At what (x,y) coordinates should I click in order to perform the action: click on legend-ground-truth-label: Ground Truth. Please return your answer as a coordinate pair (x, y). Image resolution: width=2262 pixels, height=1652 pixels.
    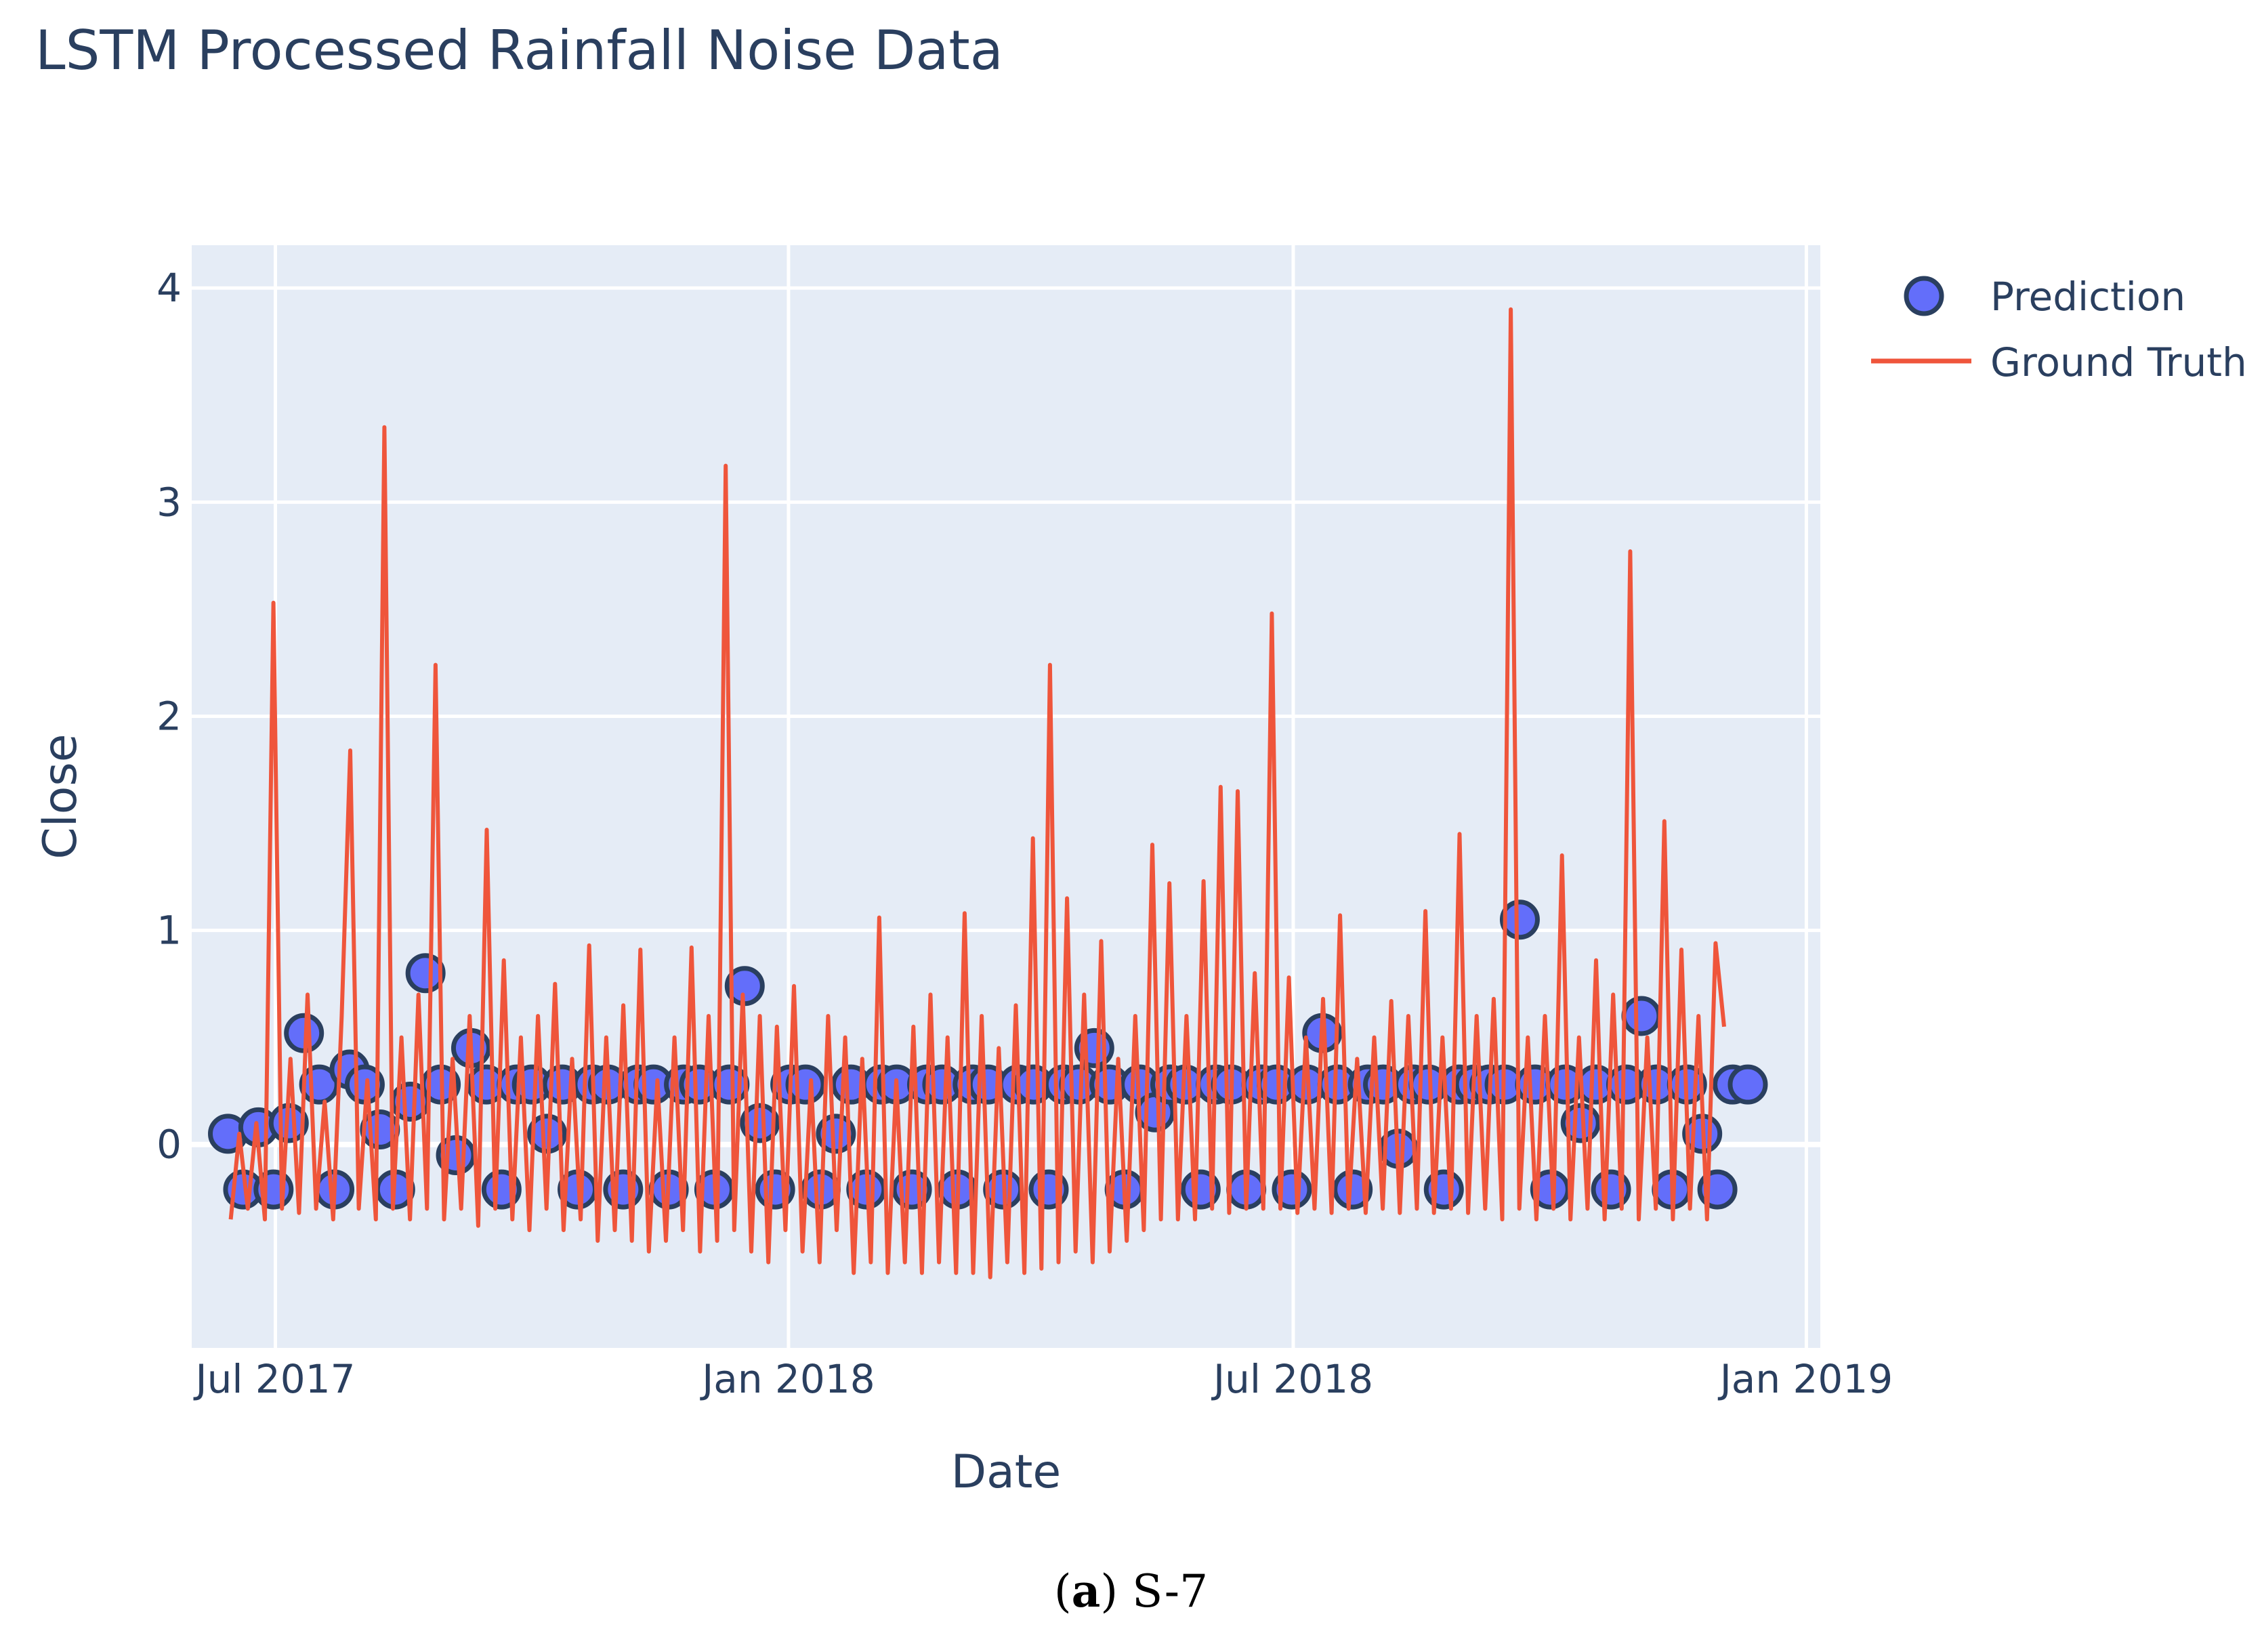
    Looking at the image, I should click on (2118, 362).